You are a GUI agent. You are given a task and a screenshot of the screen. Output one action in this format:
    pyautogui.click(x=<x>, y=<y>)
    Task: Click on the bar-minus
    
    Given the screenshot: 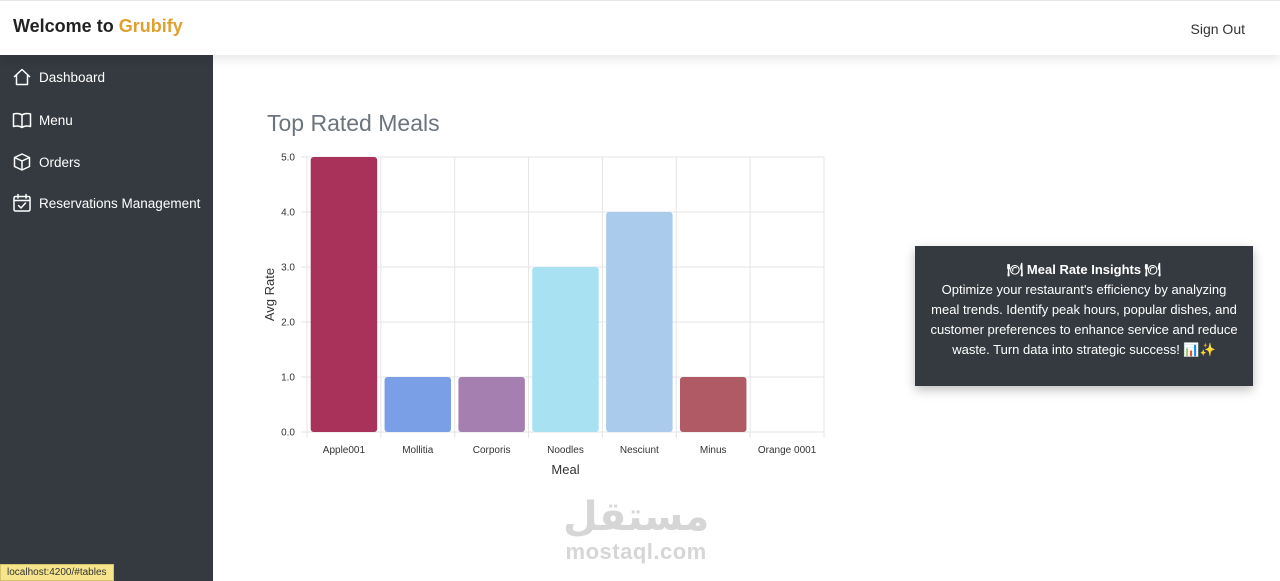 What is the action you would take?
    pyautogui.click(x=713, y=404)
    